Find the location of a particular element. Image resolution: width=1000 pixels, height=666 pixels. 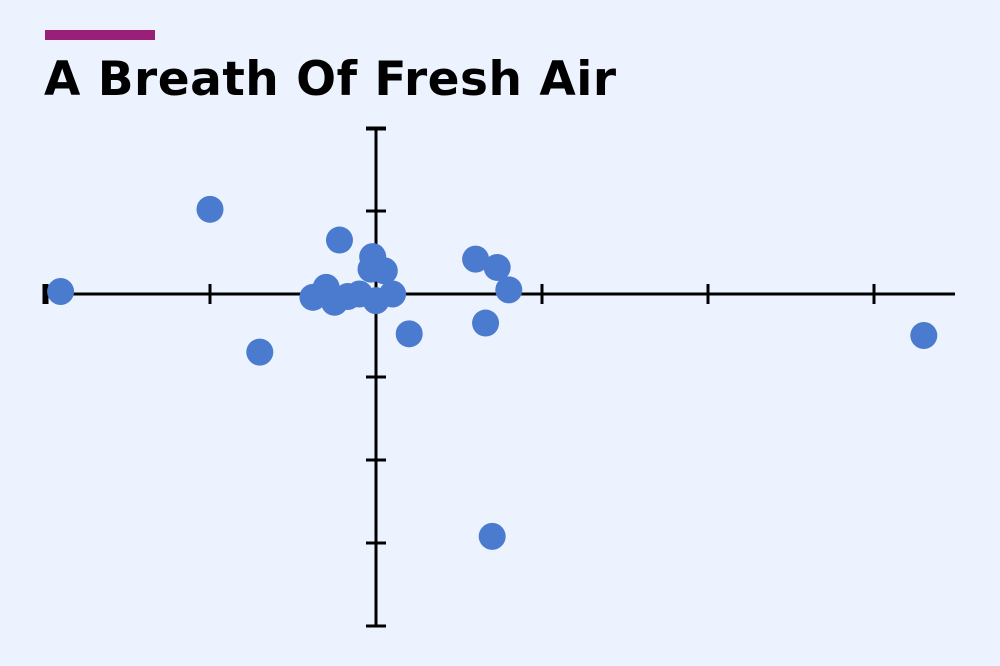

accent-bar is located at coordinates (100, 35).